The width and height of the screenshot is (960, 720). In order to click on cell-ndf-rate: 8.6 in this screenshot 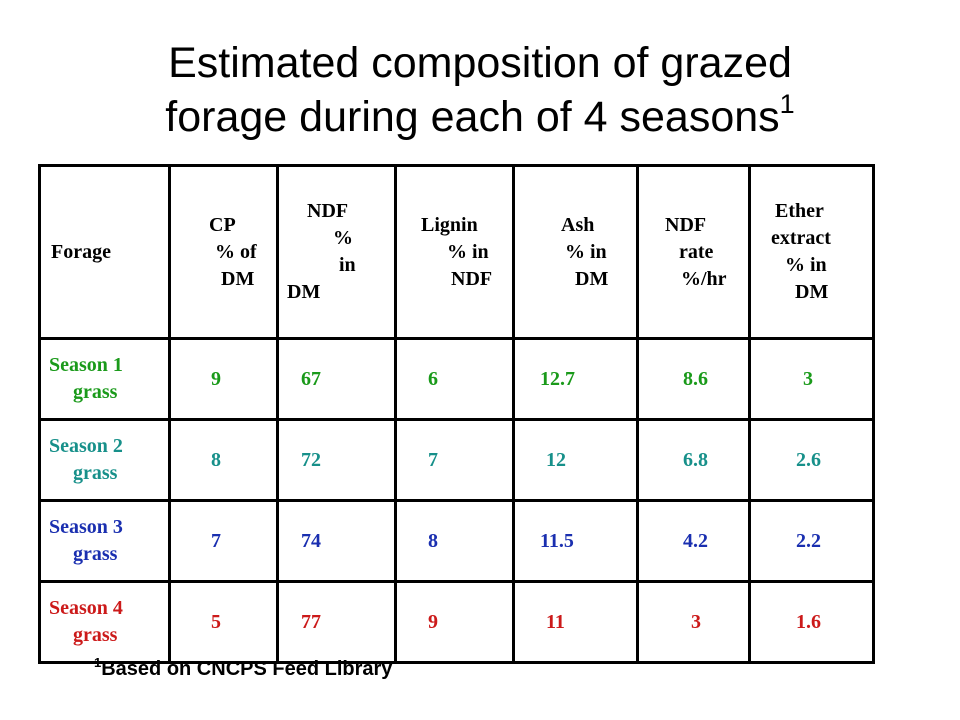, I will do `click(693, 379)`.